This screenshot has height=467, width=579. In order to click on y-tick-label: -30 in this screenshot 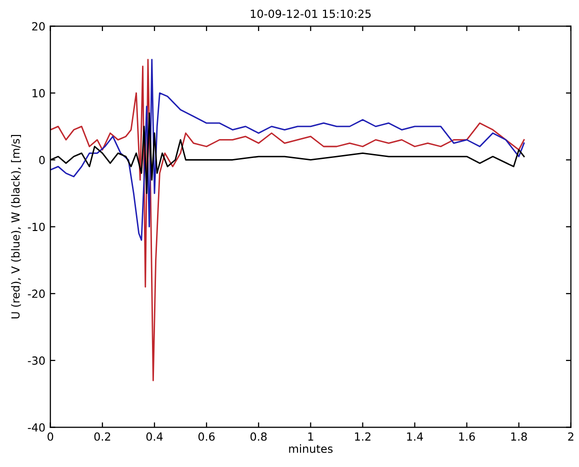, I will do `click(36, 360)`.